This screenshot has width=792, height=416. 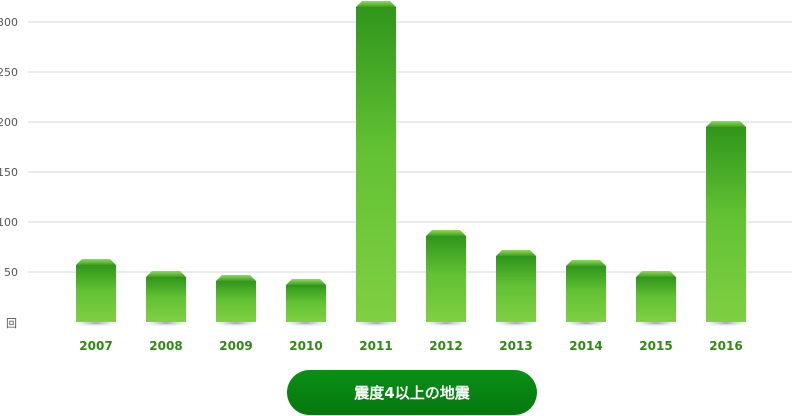 I want to click on x-tick-label: 2016, so click(x=725, y=346).